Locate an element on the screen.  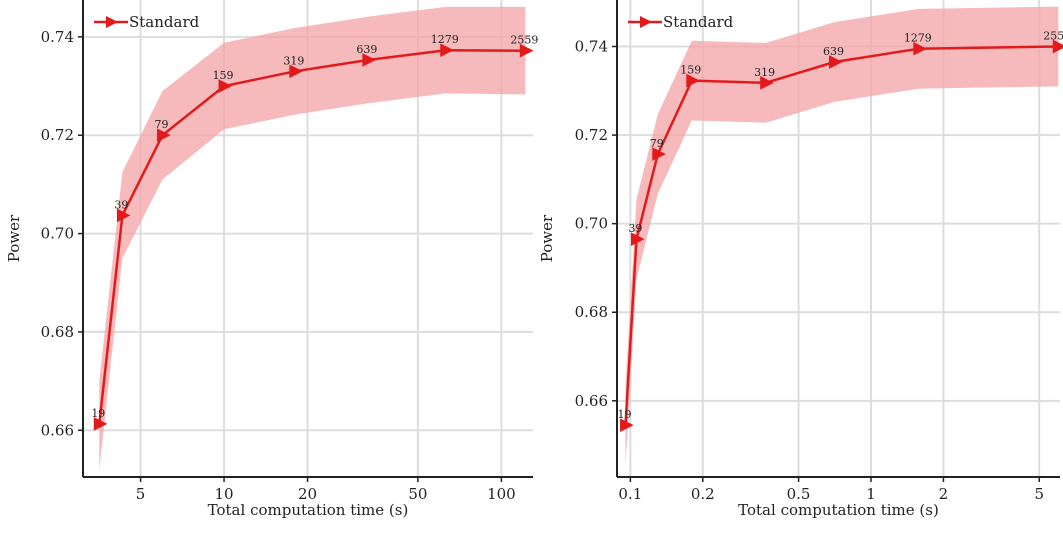
x-tick-label: 10 is located at coordinates (224, 494).